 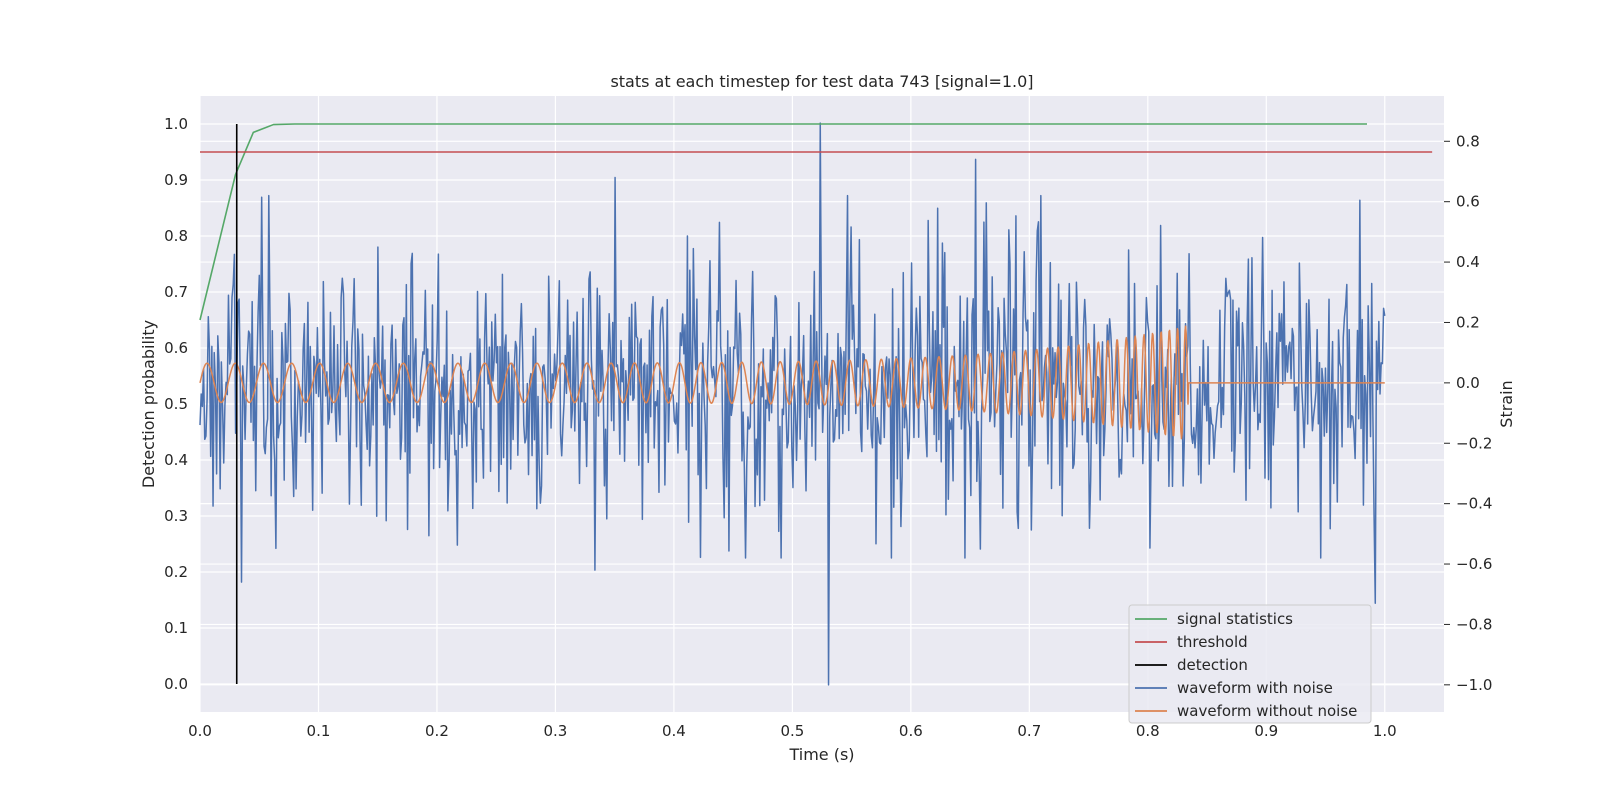 I want to click on y-left-tick-label: 0.1, so click(x=176, y=628).